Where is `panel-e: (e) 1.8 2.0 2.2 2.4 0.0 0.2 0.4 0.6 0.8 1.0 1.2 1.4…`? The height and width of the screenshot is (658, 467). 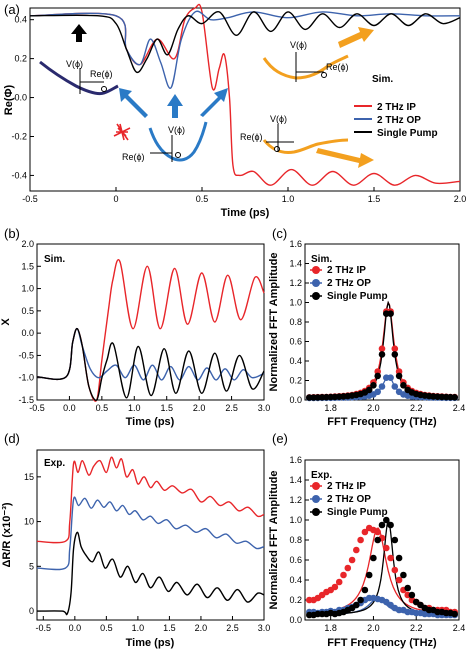 panel-e: (e) 1.8 2.0 2.2 2.4 0.0 0.2 0.4 0.6 0.8 1.0 1.2 1.4… is located at coordinates (366, 540).